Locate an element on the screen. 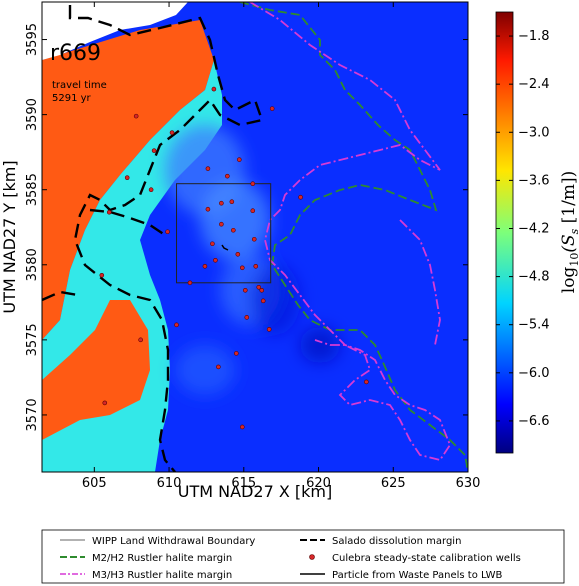 The height and width of the screenshot is (586, 579). colorbar-tick-label: −3.6 is located at coordinates (534, 180).